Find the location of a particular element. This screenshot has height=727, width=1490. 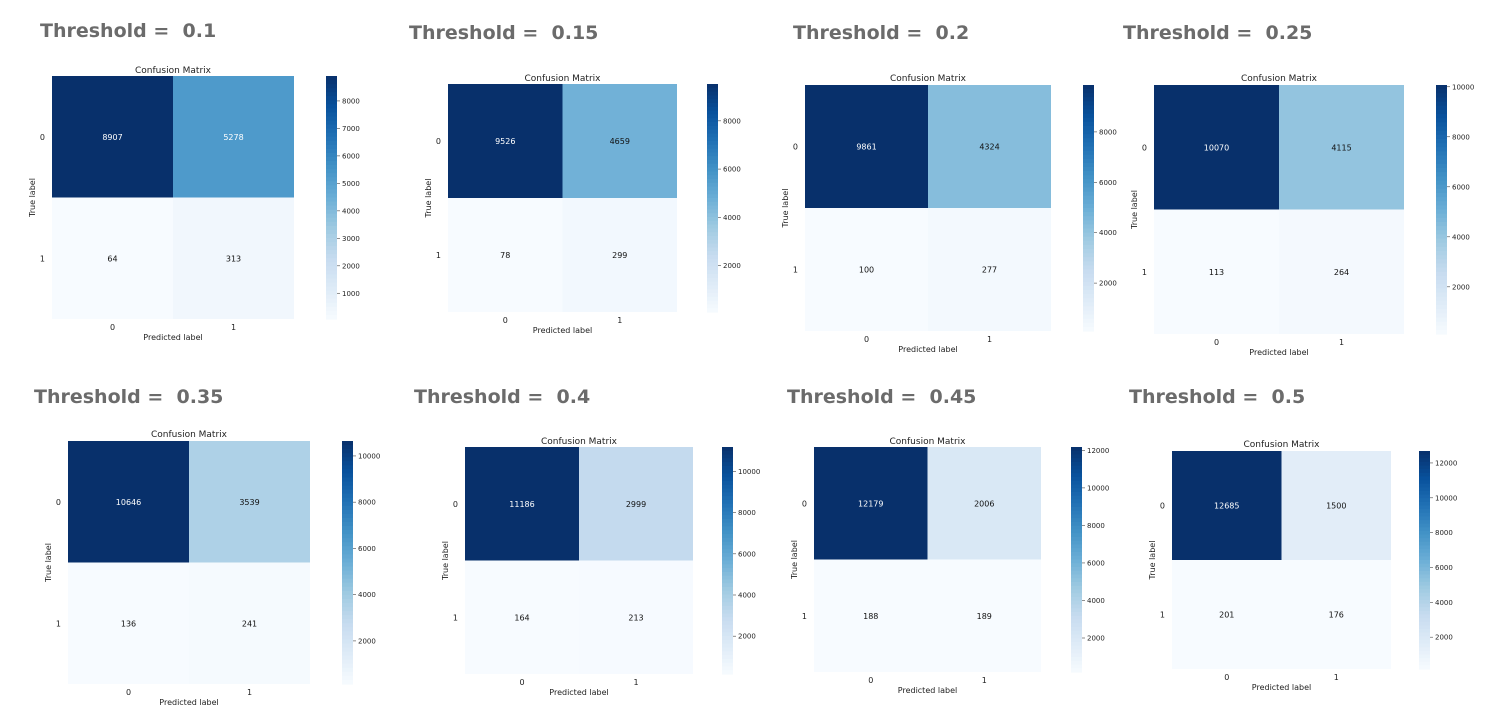

cell-value-label: 64 is located at coordinates (112, 258).